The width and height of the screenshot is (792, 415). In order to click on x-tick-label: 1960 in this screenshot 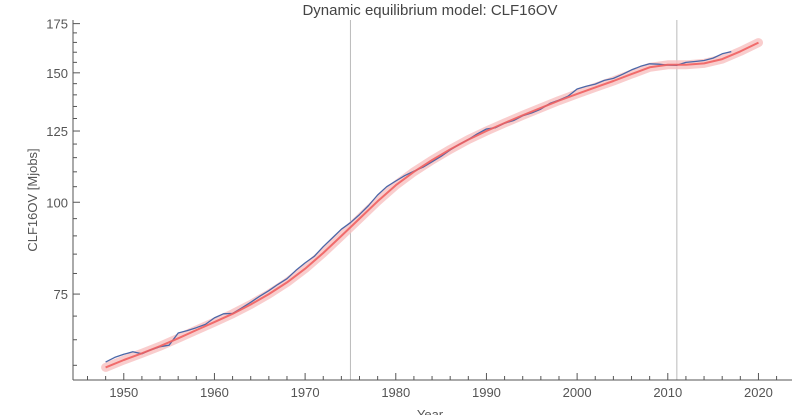, I will do `click(214, 392)`.